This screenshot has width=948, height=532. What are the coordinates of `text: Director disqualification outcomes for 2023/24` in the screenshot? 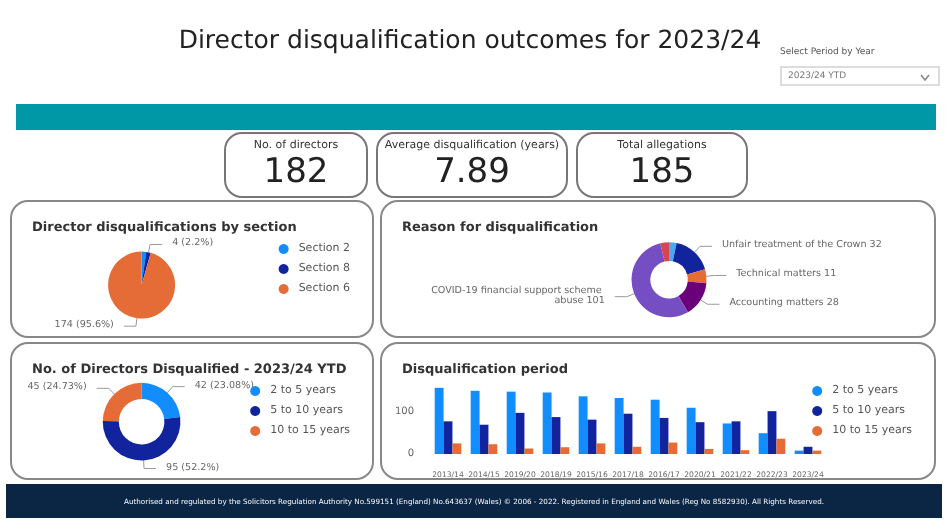 It's located at (470, 39).